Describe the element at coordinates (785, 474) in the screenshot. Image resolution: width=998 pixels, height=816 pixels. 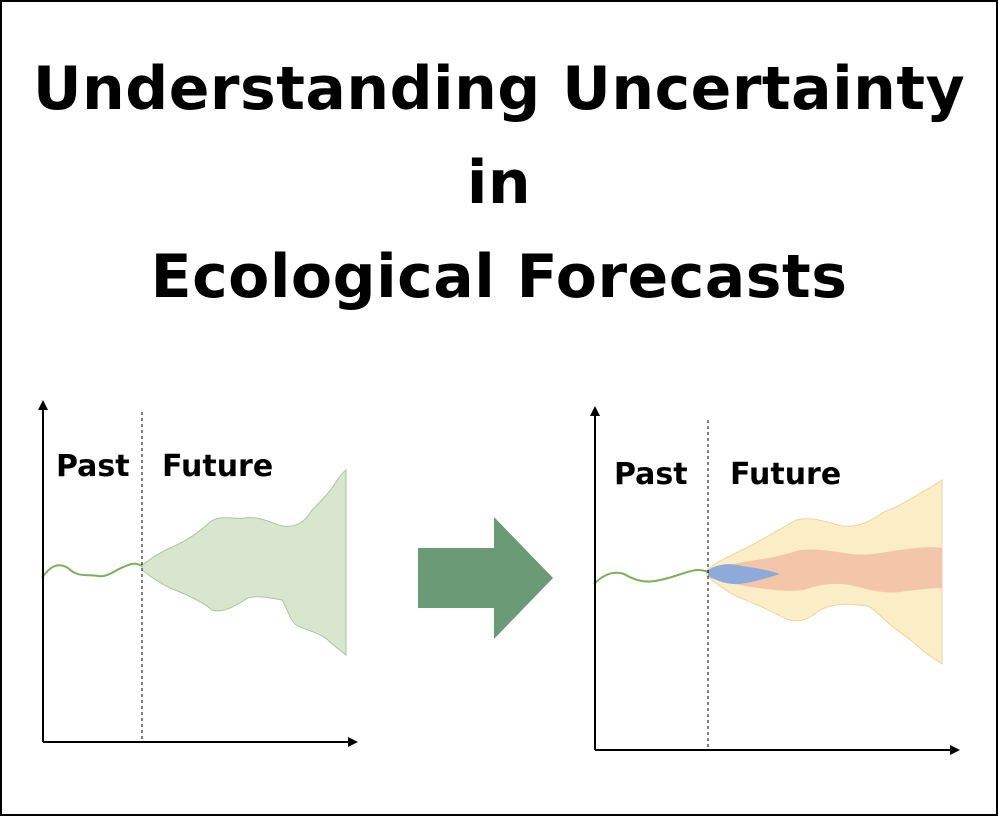
I see `right-future-label: Future` at that location.